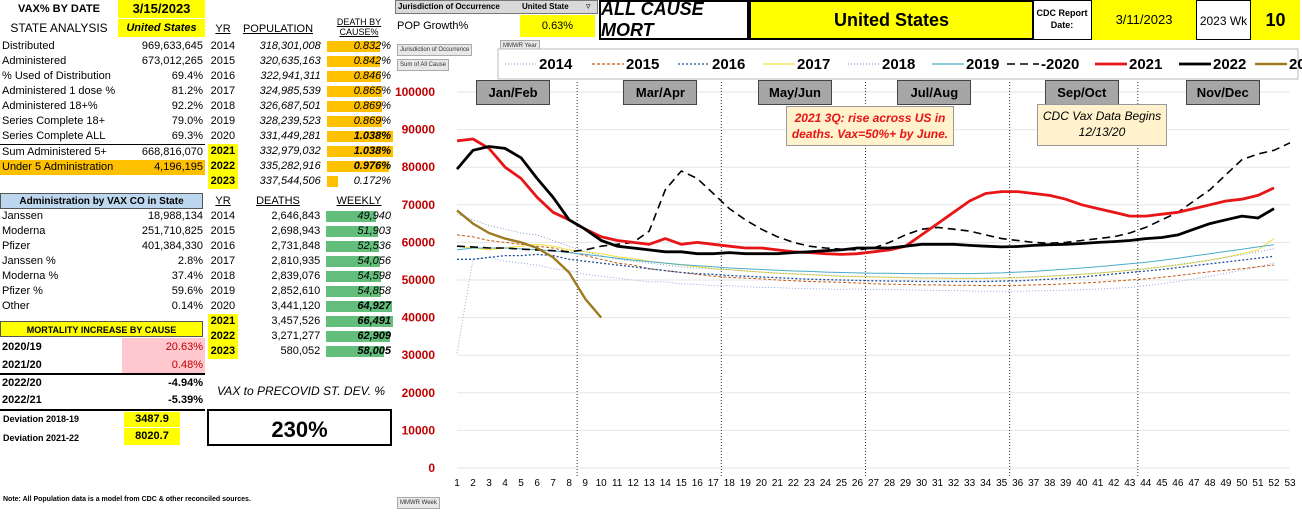 The image size is (1302, 516). What do you see at coordinates (1145, 64) in the screenshot?
I see `legend-label: 2021` at bounding box center [1145, 64].